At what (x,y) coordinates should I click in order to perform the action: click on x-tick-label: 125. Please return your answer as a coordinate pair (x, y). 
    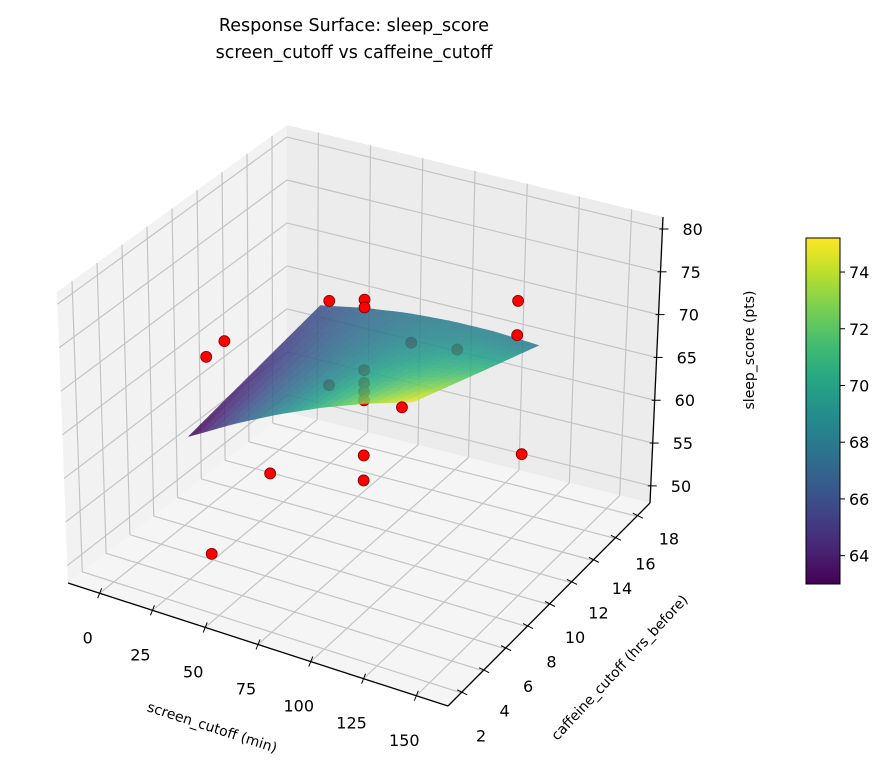
    Looking at the image, I should click on (351, 723).